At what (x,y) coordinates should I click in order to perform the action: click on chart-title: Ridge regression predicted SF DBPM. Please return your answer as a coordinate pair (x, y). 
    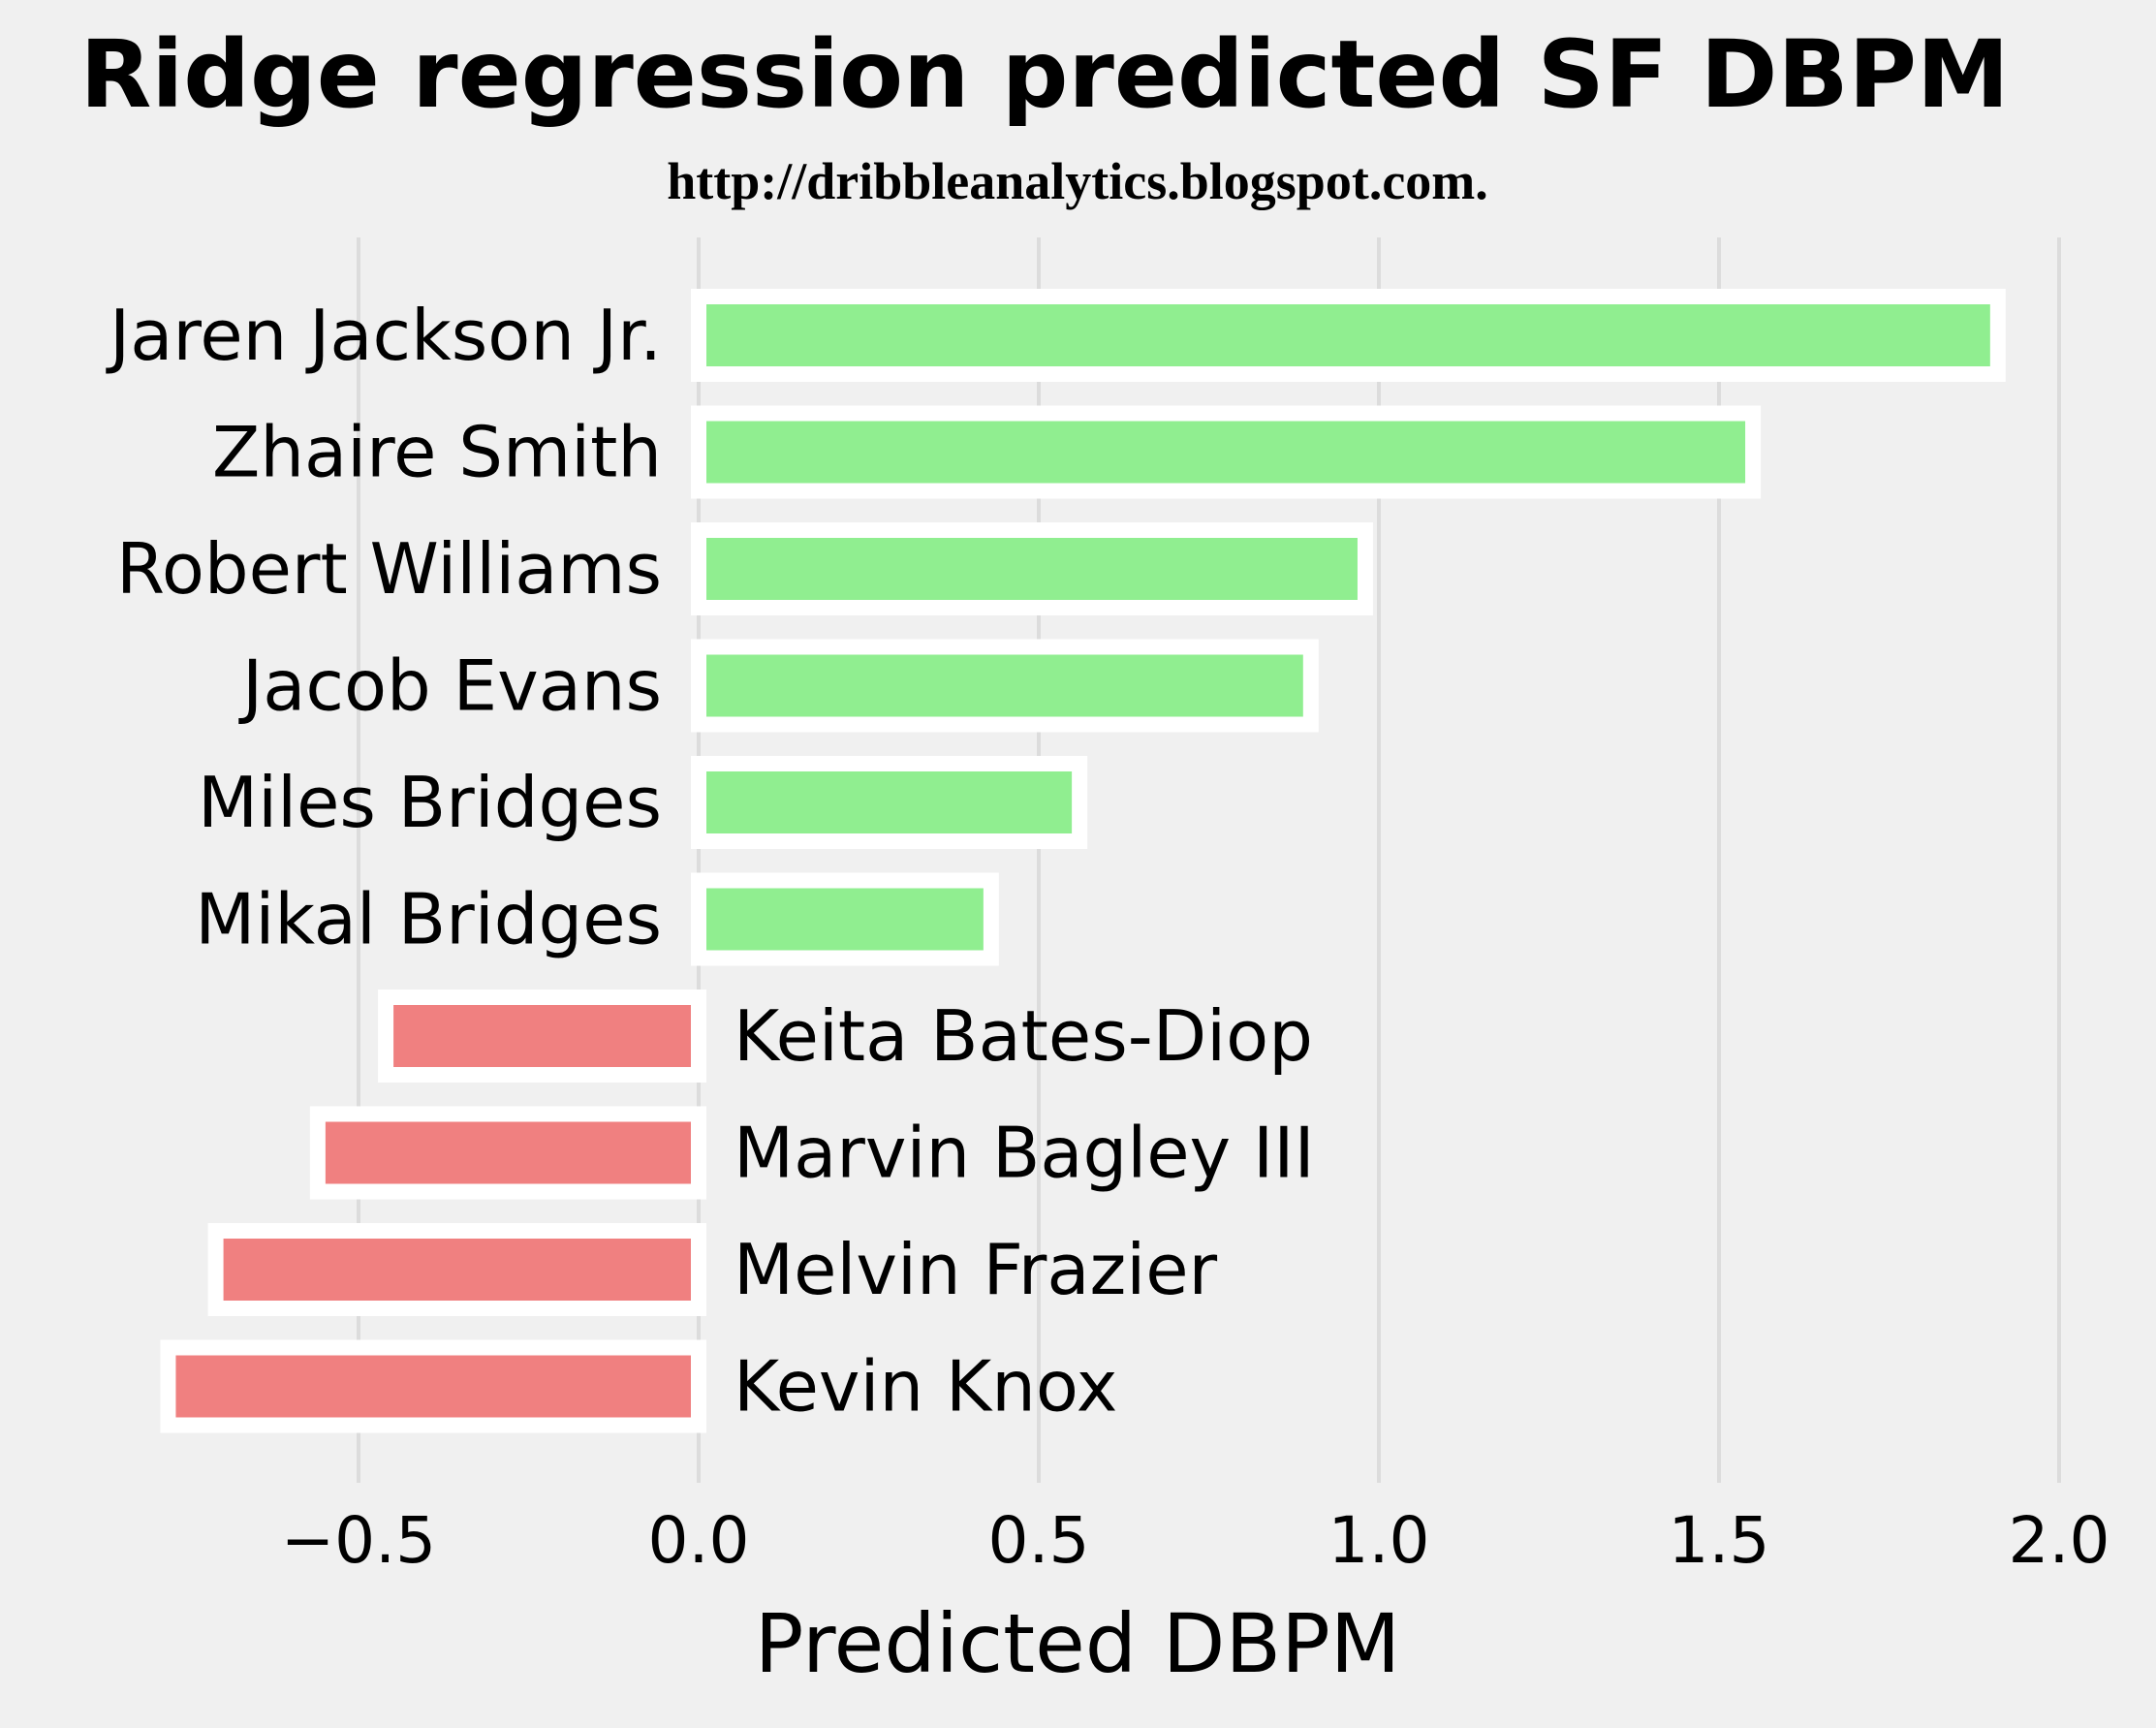
    Looking at the image, I should click on (1044, 74).